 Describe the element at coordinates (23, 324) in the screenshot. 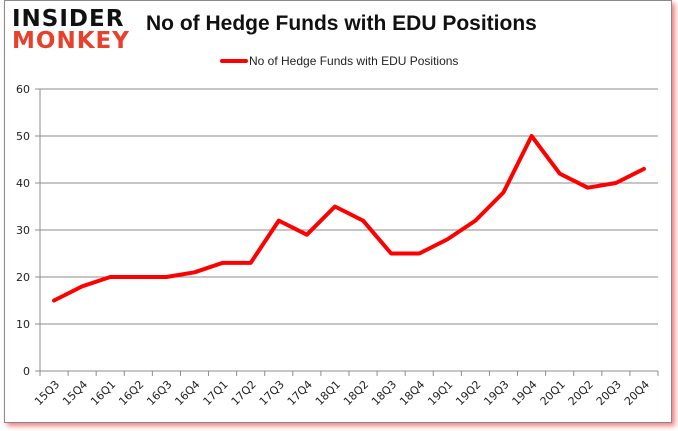

I see `y-tick-label: 10` at that location.